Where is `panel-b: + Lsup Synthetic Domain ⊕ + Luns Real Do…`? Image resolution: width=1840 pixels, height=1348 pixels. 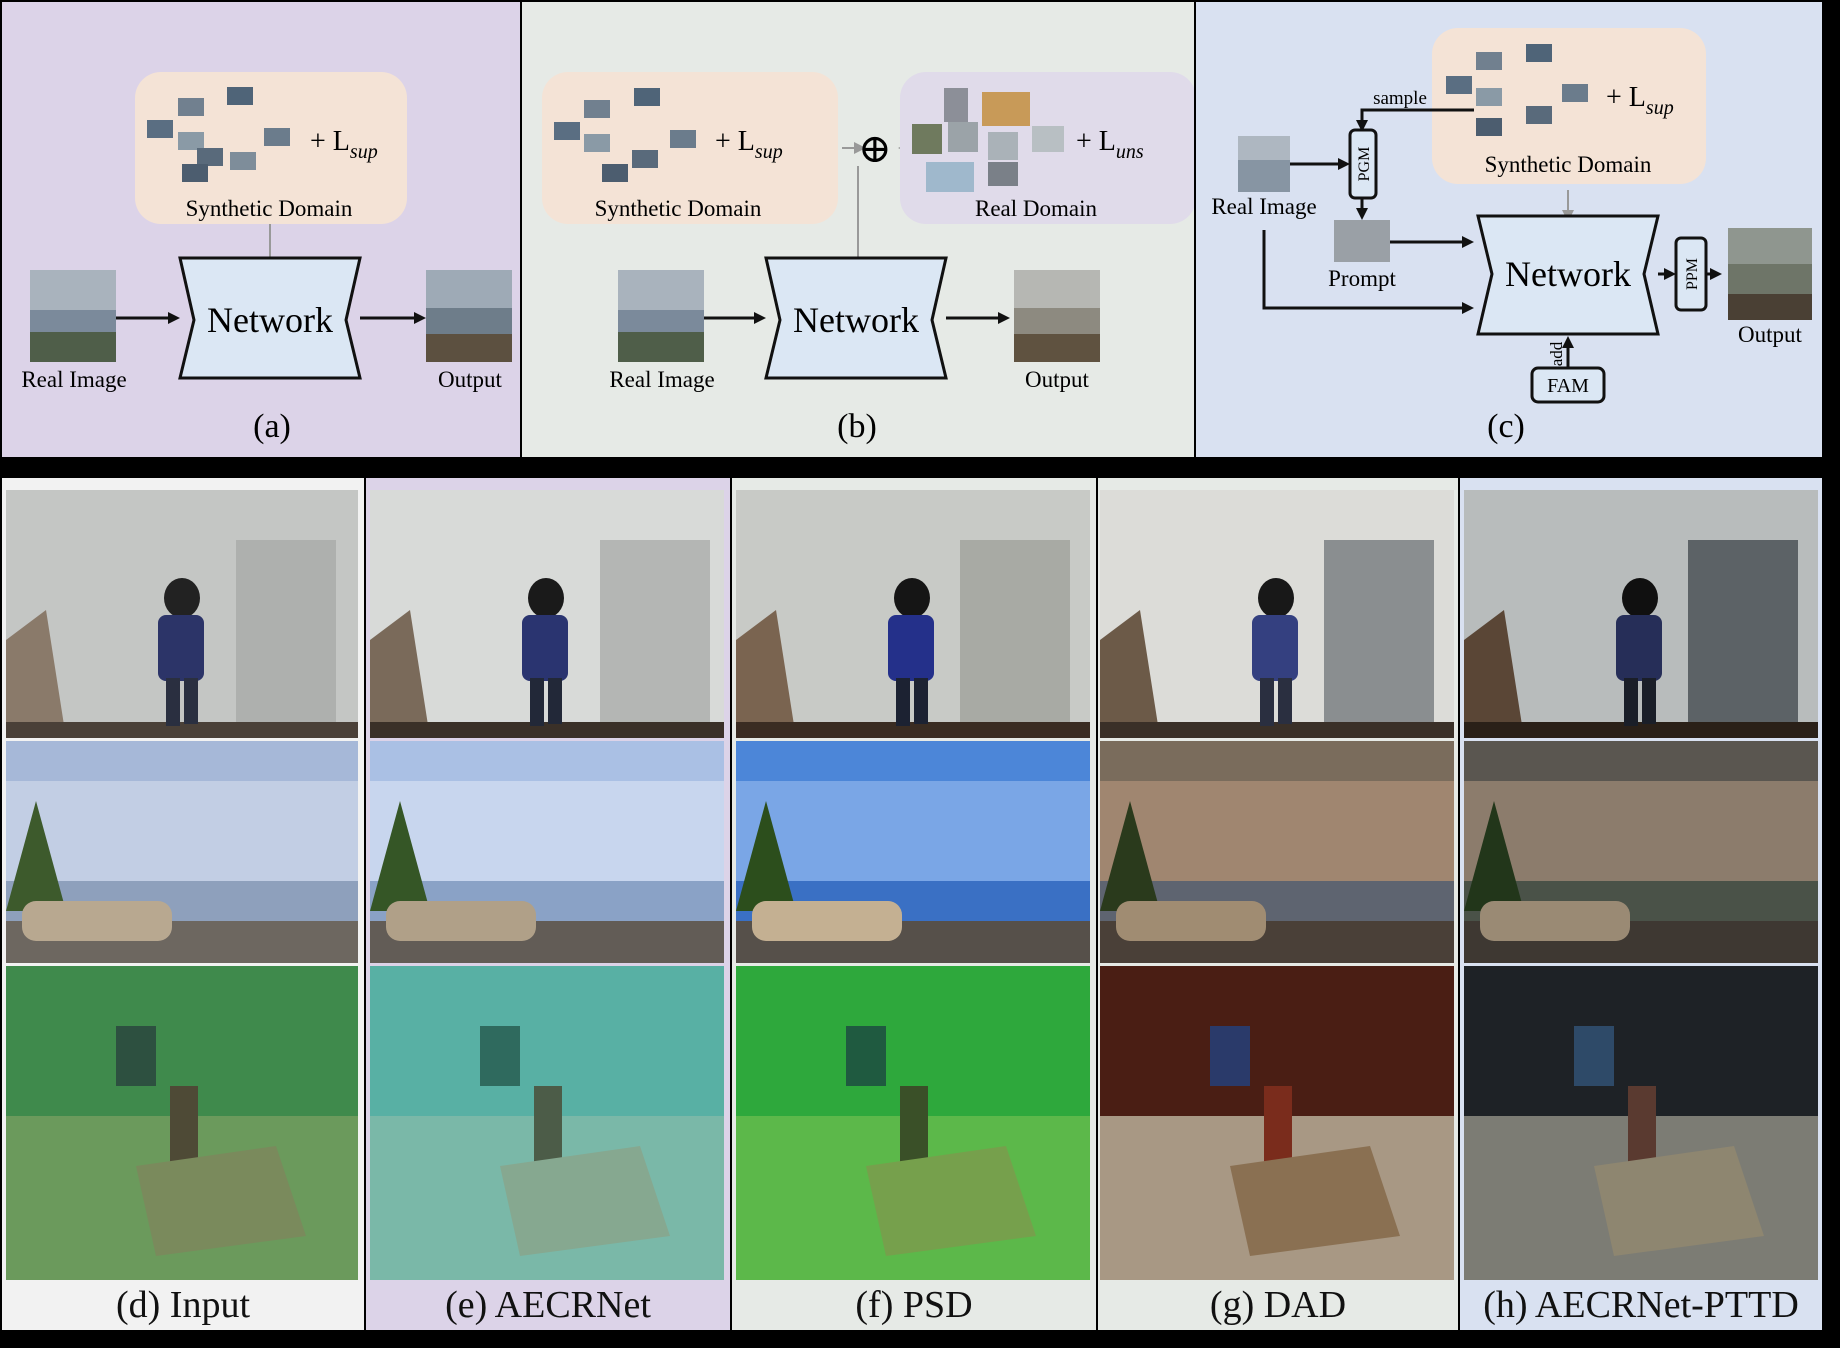
panel-b: + Lsup Synthetic Domain ⊕ + Luns Real Do… is located at coordinates (859, 229).